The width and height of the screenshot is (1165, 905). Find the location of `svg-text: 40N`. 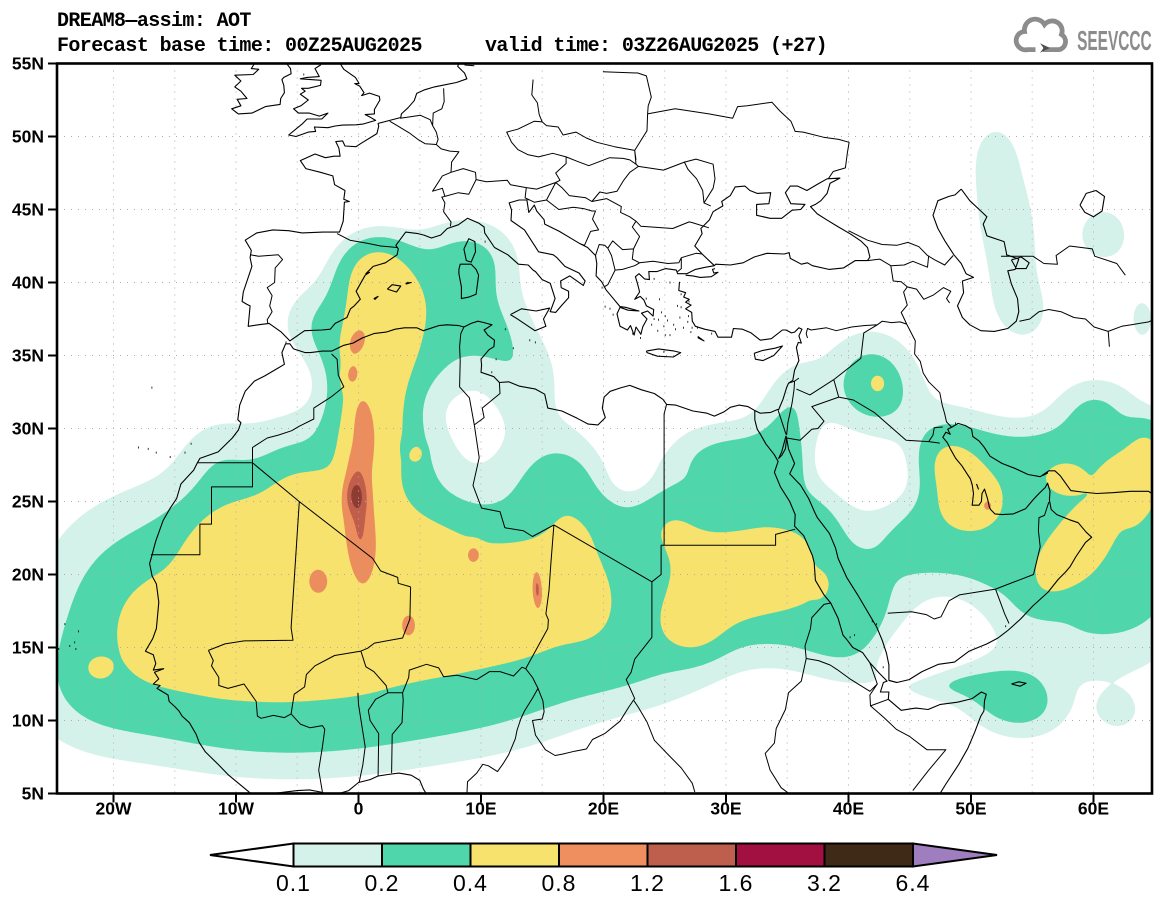

svg-text: 40N is located at coordinates (28, 283).